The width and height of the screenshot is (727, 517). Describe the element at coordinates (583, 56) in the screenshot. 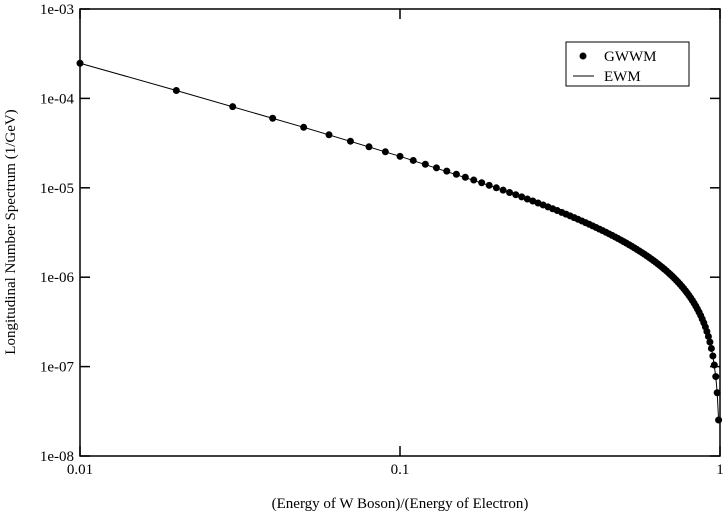

I see `legend-marker` at that location.